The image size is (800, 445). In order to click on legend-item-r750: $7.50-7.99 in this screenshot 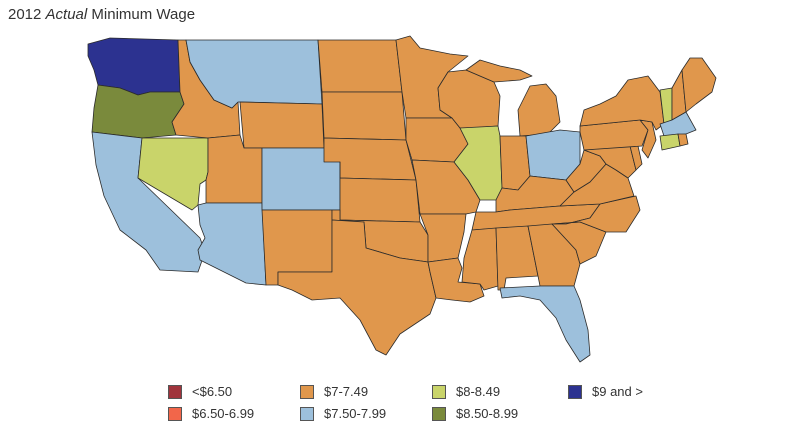, I will do `click(343, 413)`.